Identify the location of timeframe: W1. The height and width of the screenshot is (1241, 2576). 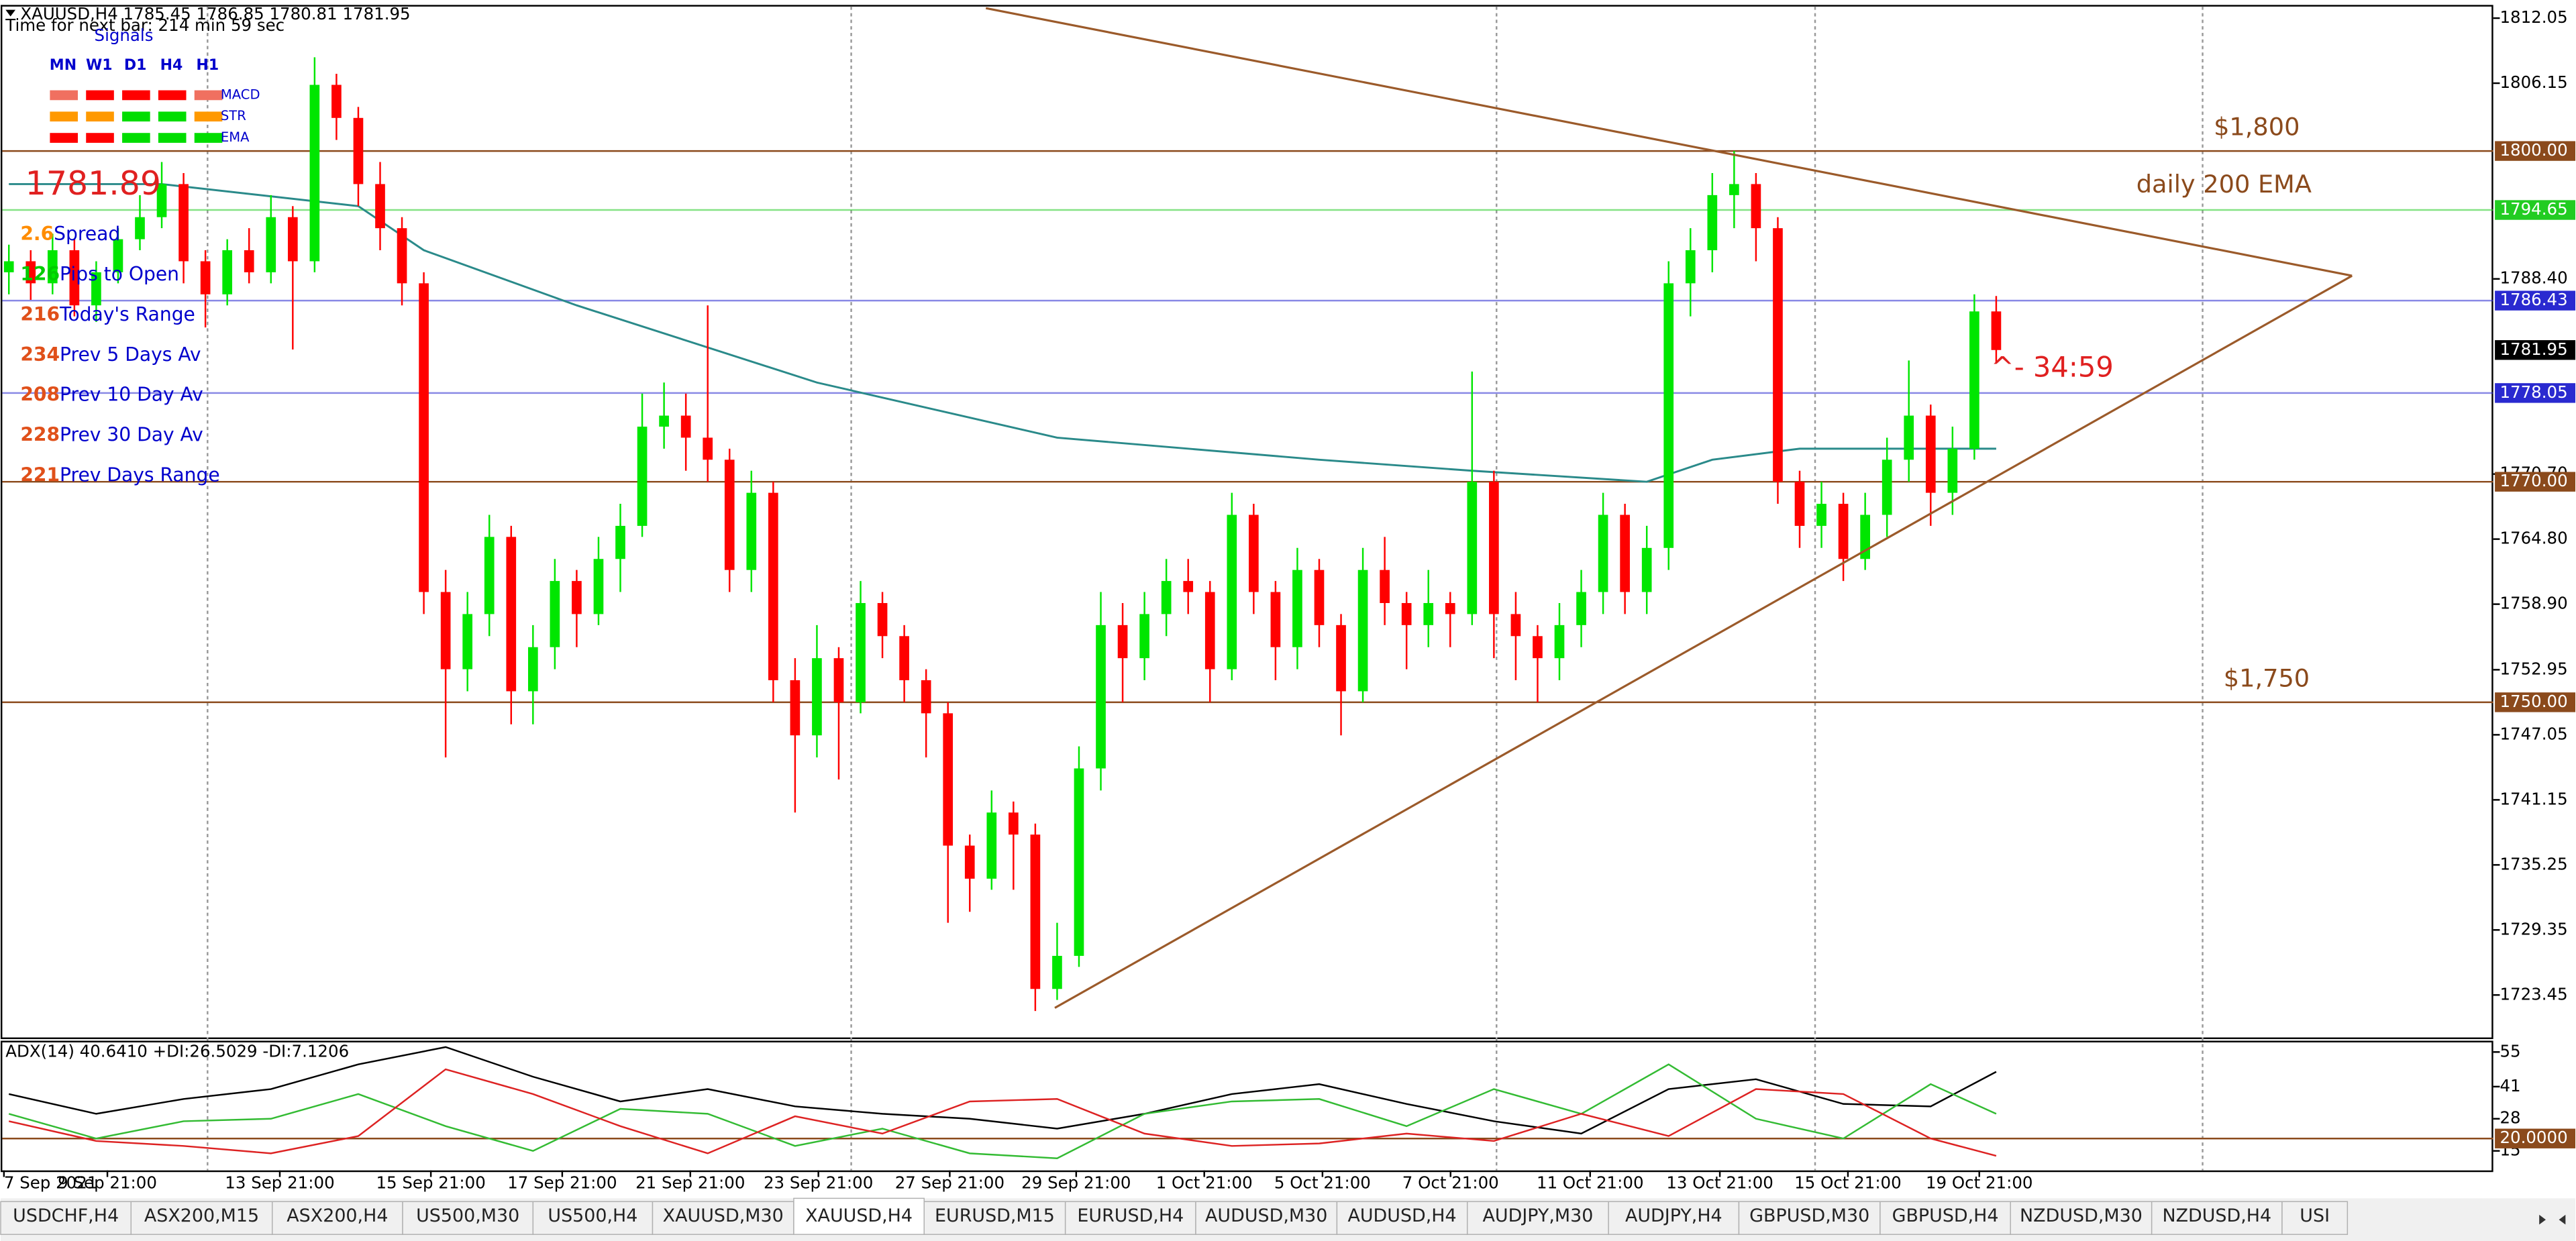
(99, 65).